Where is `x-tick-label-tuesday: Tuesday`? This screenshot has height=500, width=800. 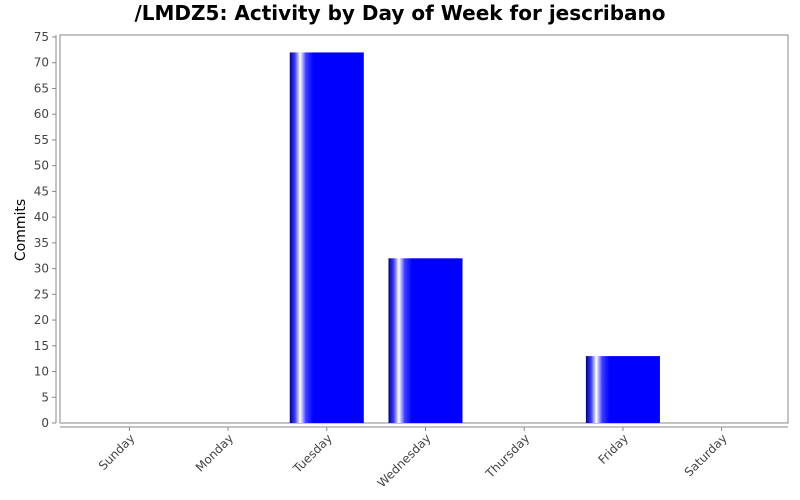
x-tick-label-tuesday: Tuesday is located at coordinates (312, 453).